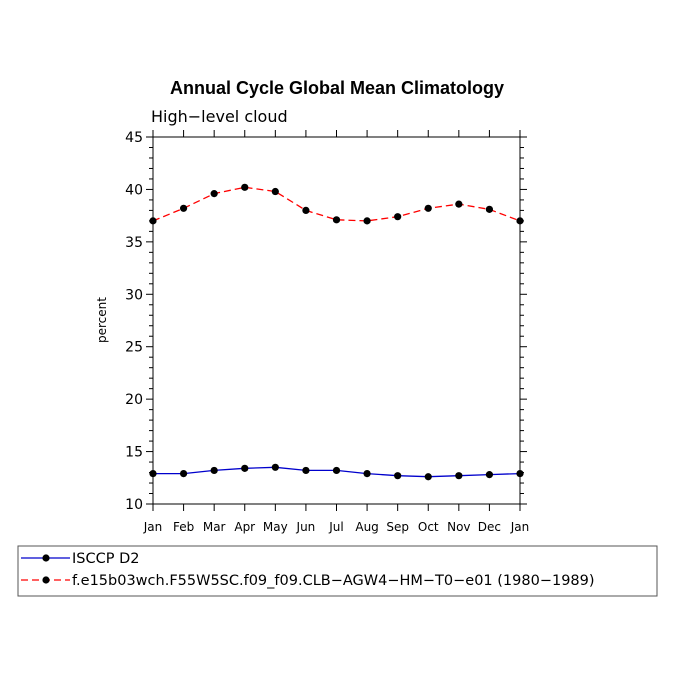  What do you see at coordinates (489, 527) in the screenshot?
I see `x-tick-label: Dec` at bounding box center [489, 527].